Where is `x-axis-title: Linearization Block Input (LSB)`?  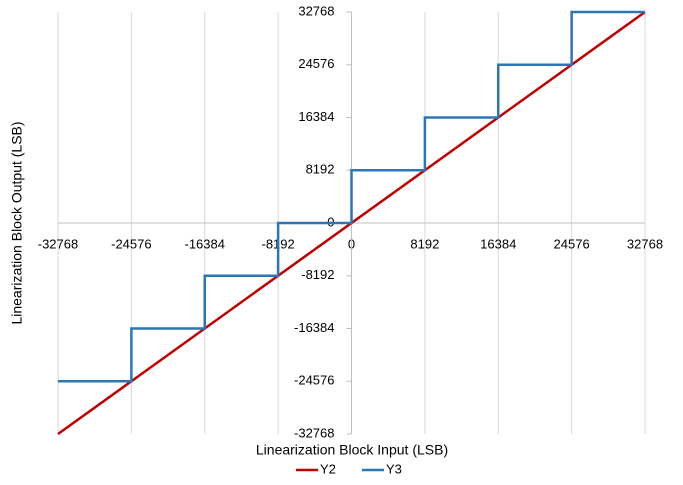
x-axis-title: Linearization Block Input (LSB) is located at coordinates (352, 450).